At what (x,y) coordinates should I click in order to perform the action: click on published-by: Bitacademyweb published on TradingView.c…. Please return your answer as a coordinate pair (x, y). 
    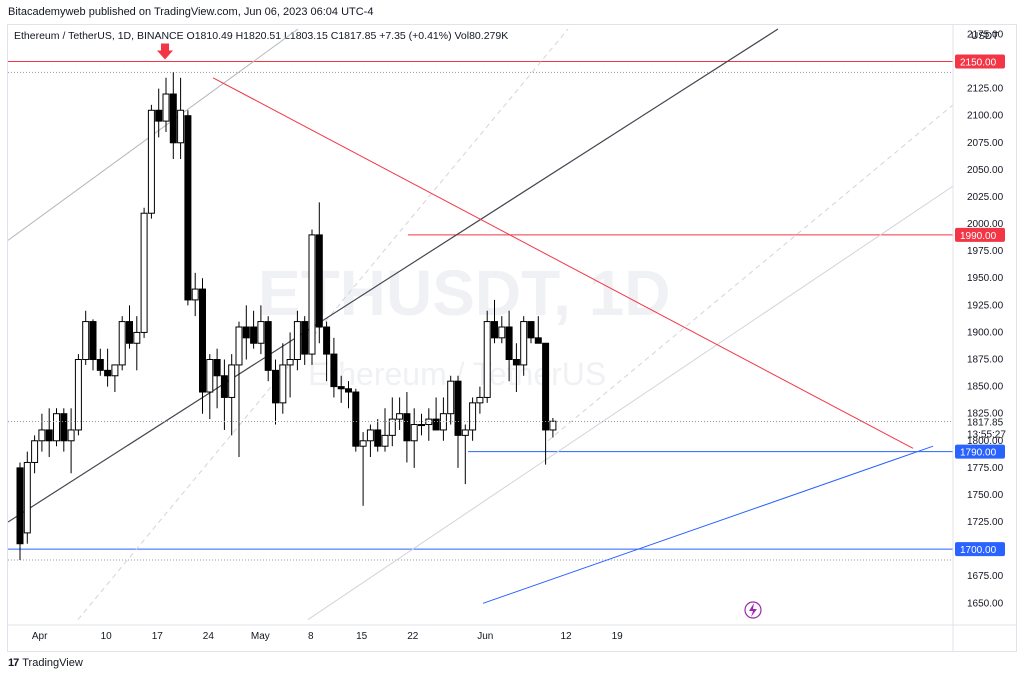
    Looking at the image, I should click on (191, 12).